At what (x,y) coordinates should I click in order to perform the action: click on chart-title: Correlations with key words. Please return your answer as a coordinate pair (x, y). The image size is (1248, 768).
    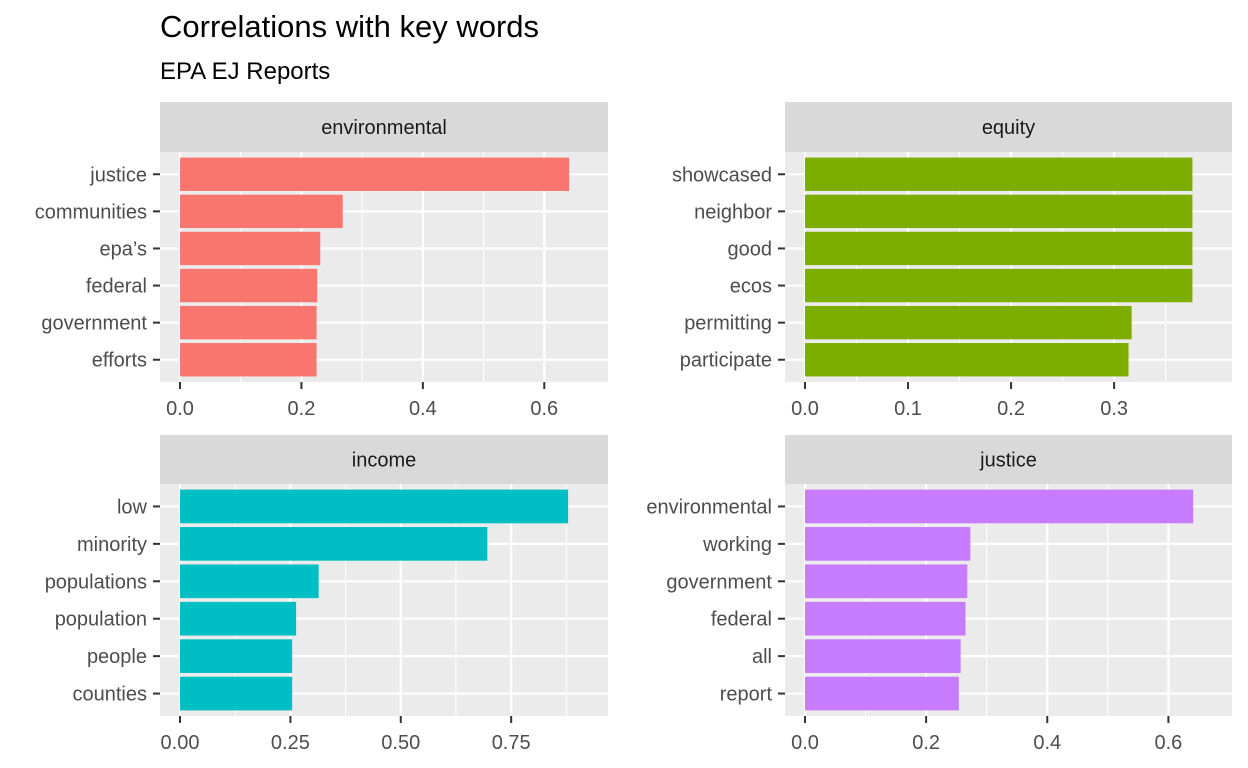
    Looking at the image, I should click on (350, 26).